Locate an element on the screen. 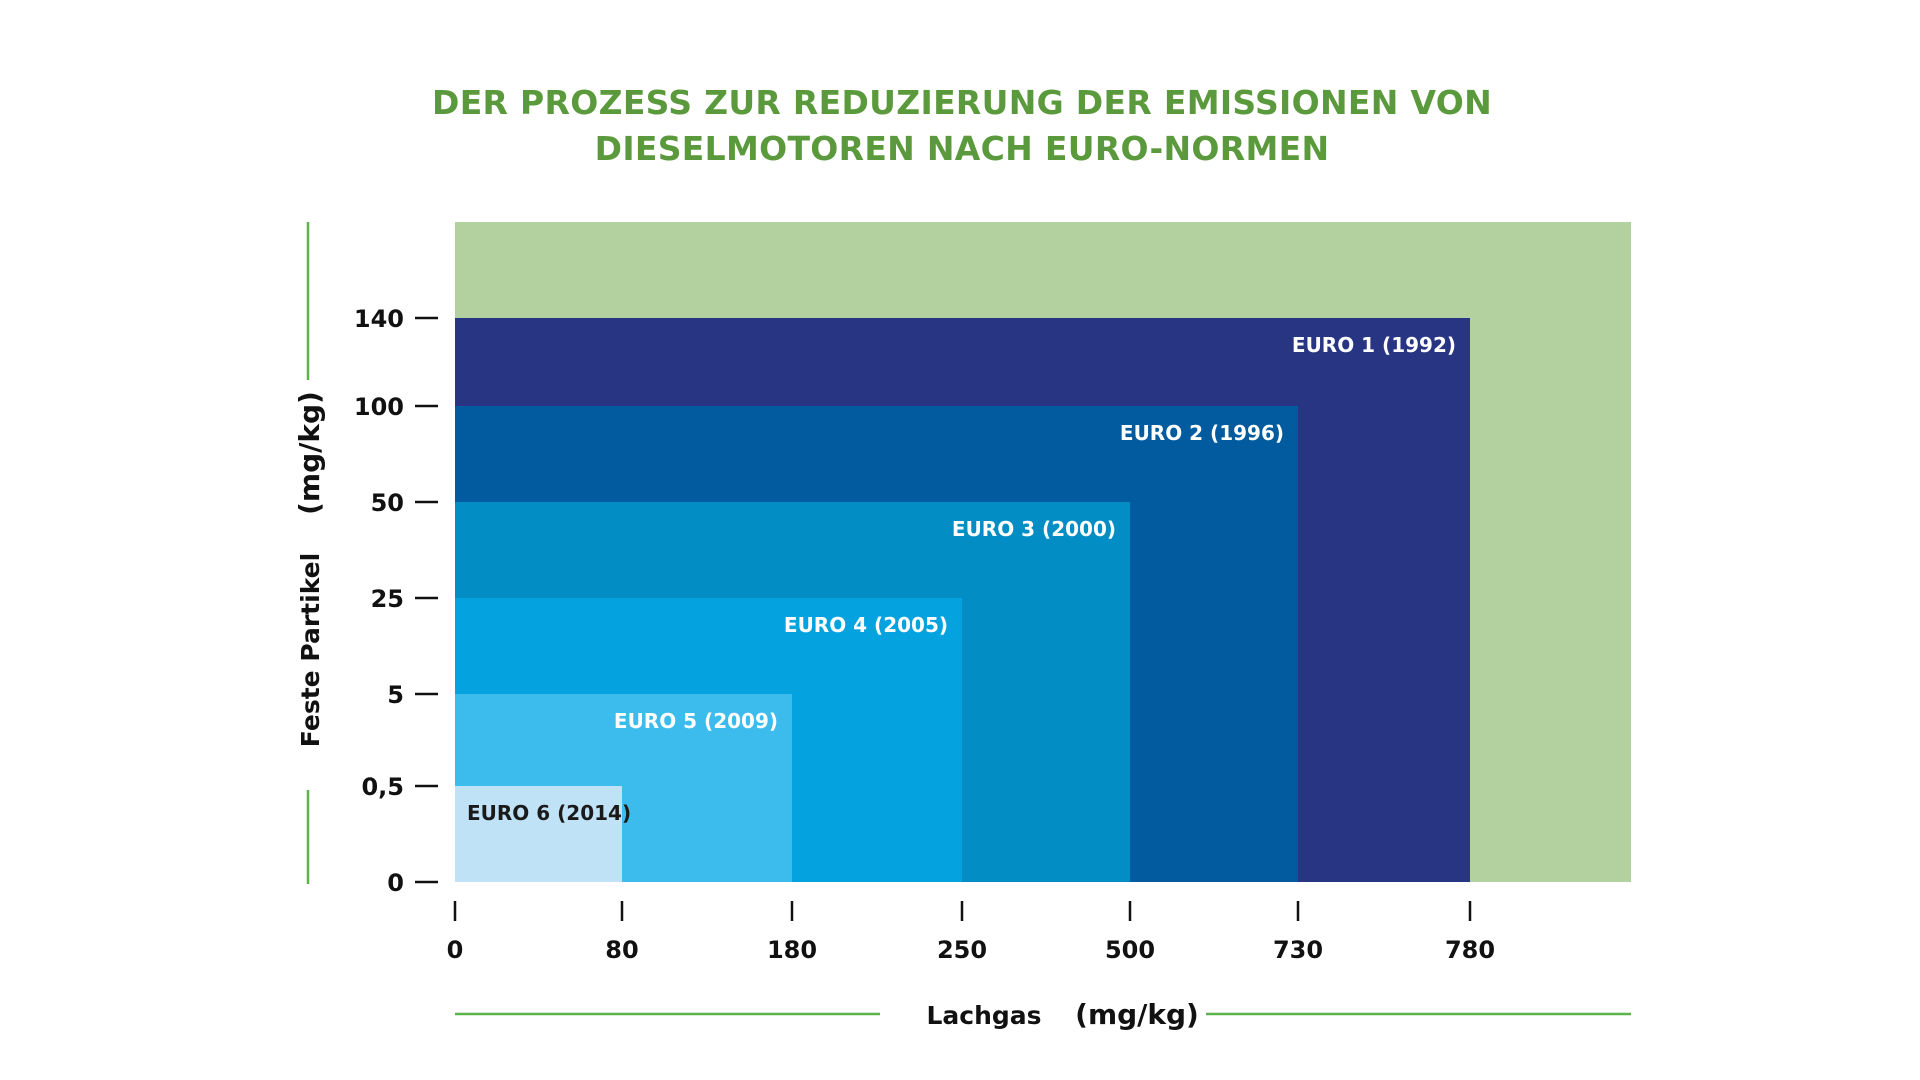 The height and width of the screenshot is (1080, 1920). x-tick-label: 0 is located at coordinates (455, 950).